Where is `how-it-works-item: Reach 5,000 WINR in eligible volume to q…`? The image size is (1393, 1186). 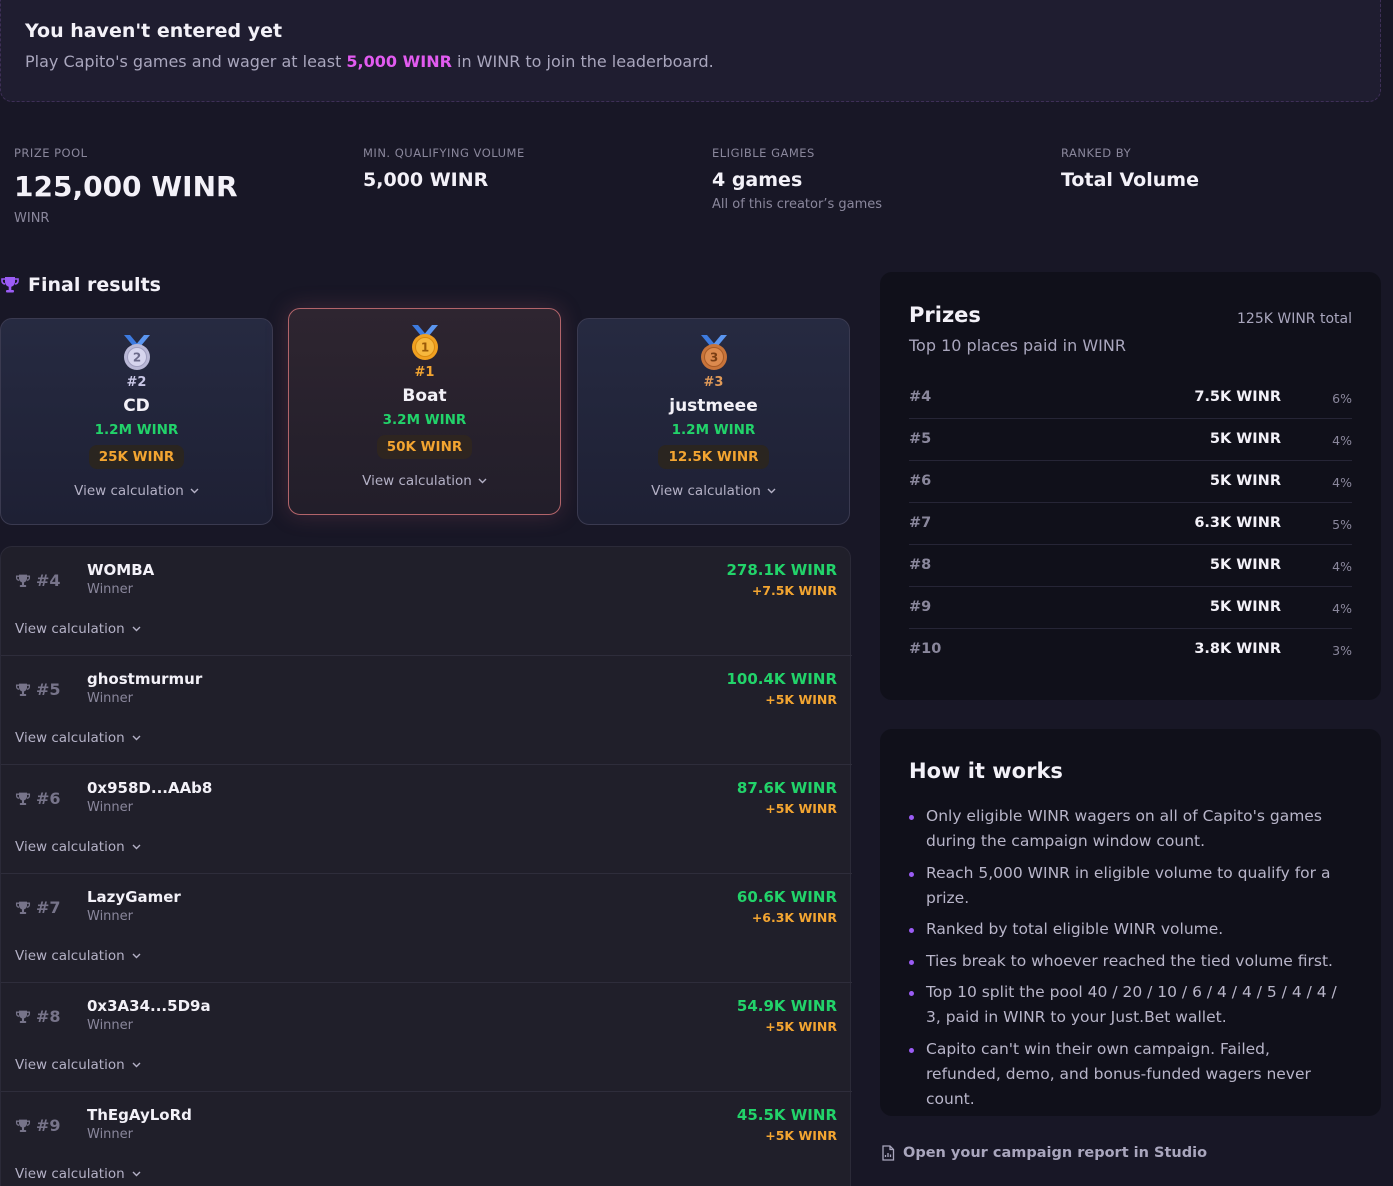
how-it-works-item: Reach 5,000 WINR in eligible volume to q… is located at coordinates (1129, 886).